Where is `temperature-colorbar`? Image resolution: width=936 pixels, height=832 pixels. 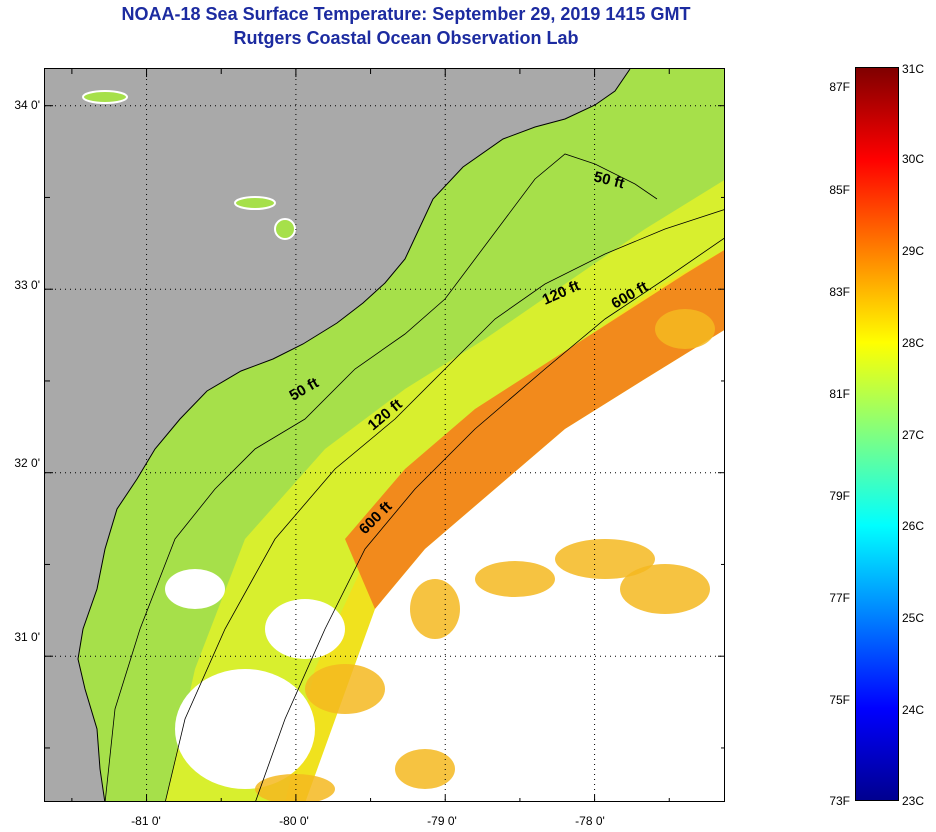 temperature-colorbar is located at coordinates (877, 434).